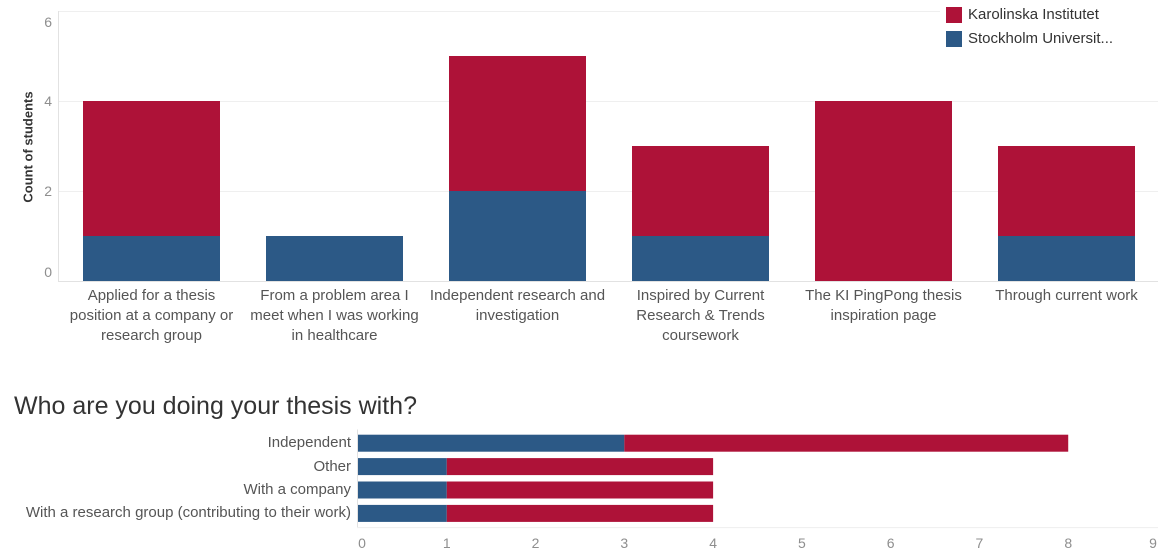  I want to click on x-tick-label: 2, so click(536, 542).